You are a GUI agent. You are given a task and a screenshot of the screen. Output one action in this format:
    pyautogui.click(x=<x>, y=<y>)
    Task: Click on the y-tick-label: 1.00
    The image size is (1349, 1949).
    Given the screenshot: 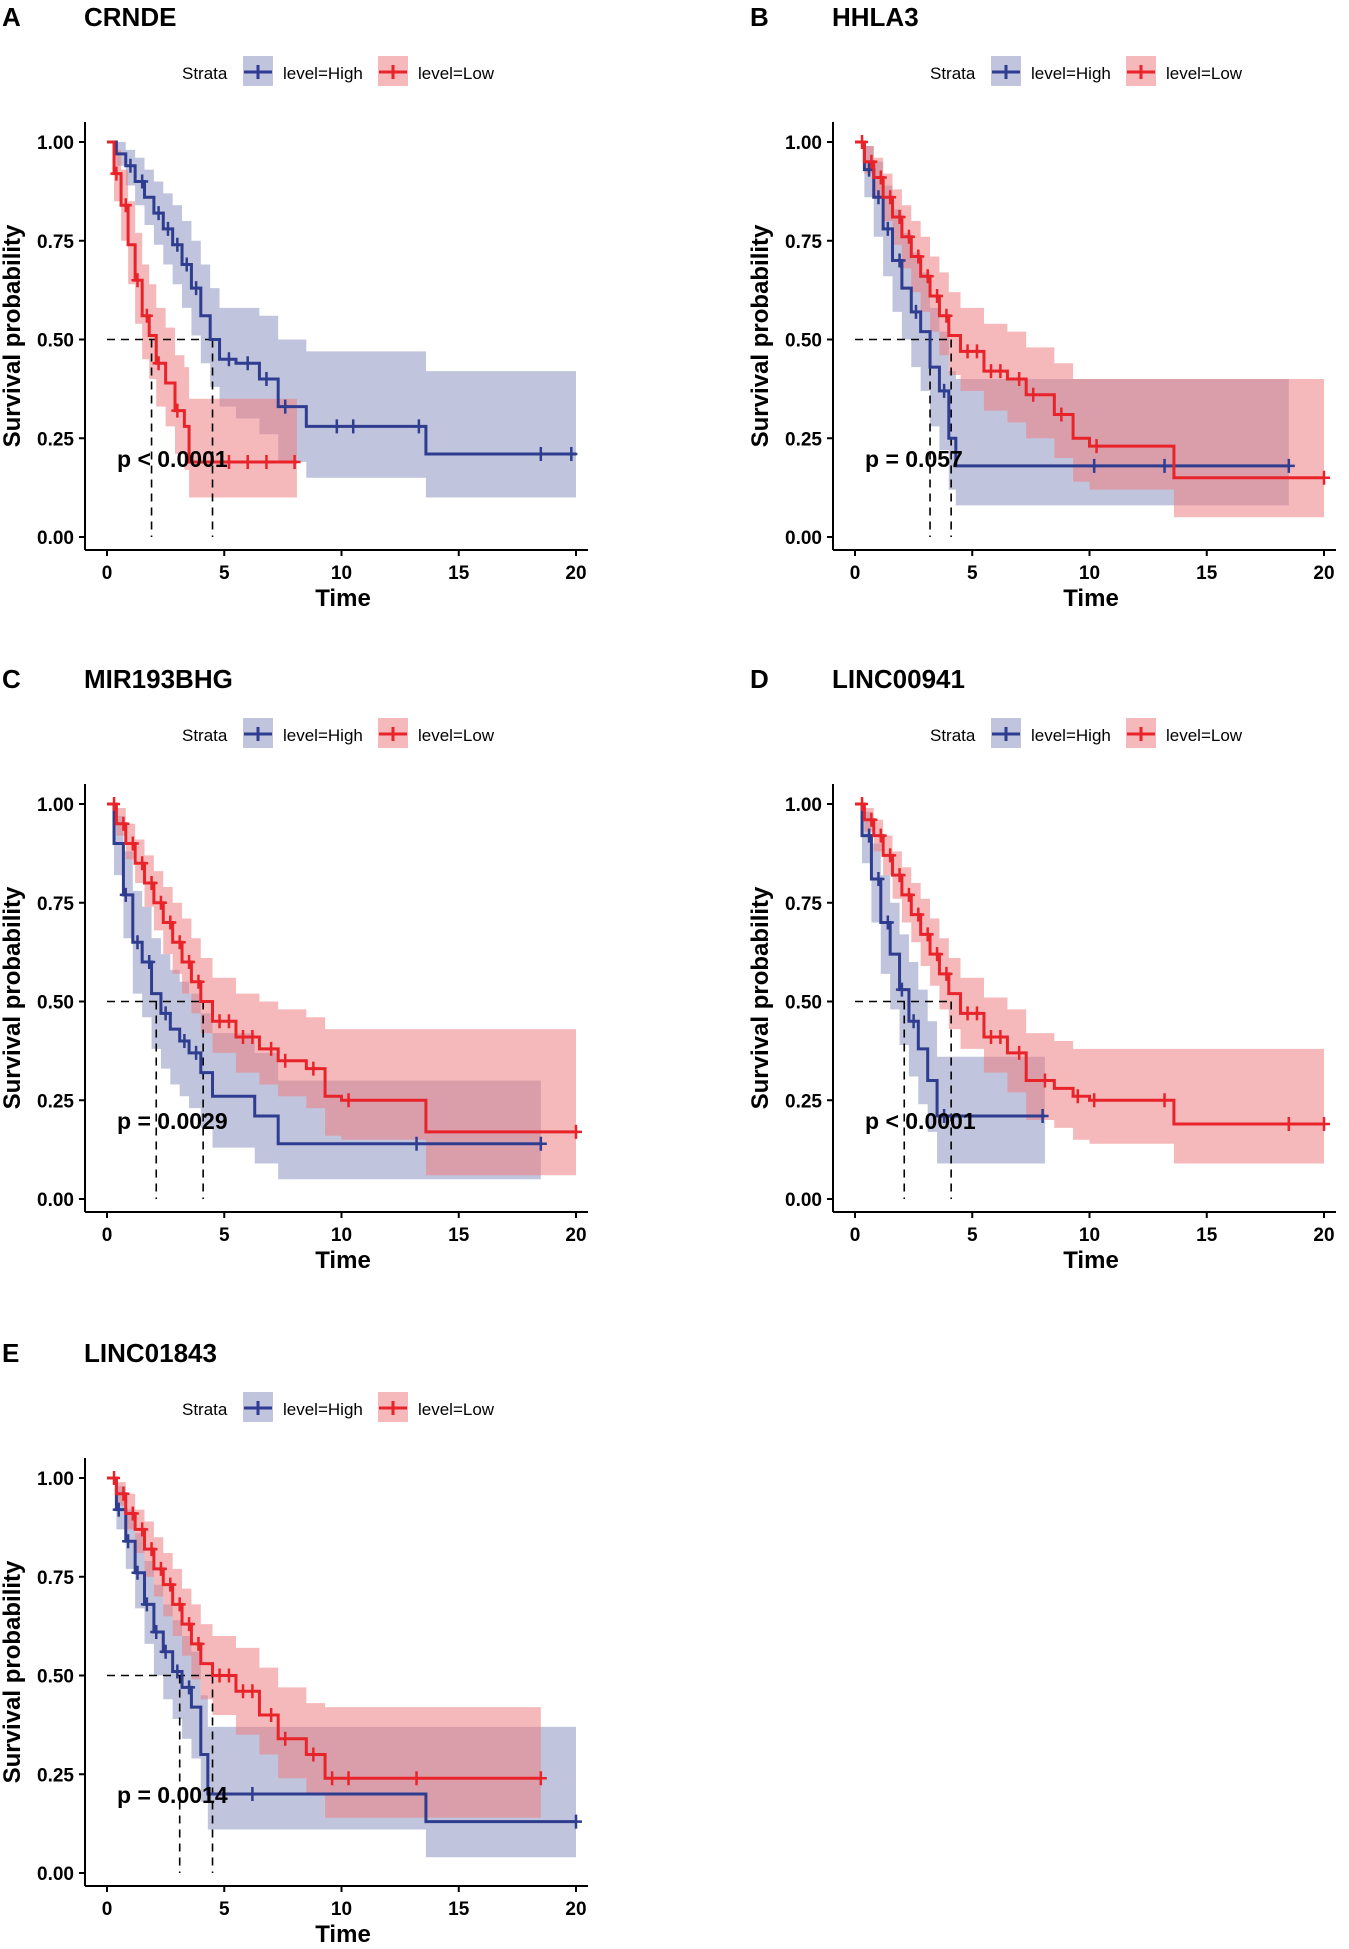 What is the action you would take?
    pyautogui.click(x=803, y=143)
    